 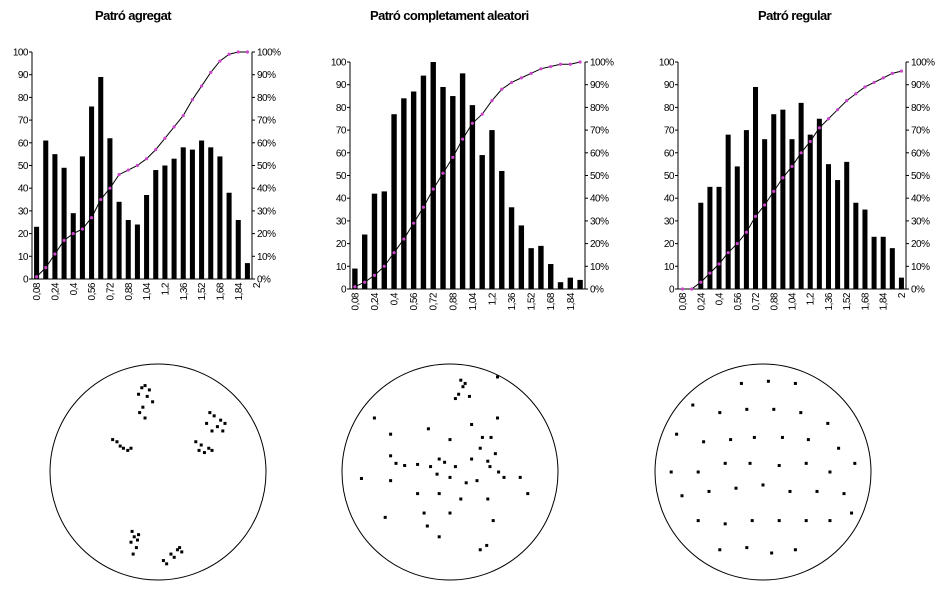 What do you see at coordinates (763, 472) in the screenshot?
I see `study-area-circle` at bounding box center [763, 472].